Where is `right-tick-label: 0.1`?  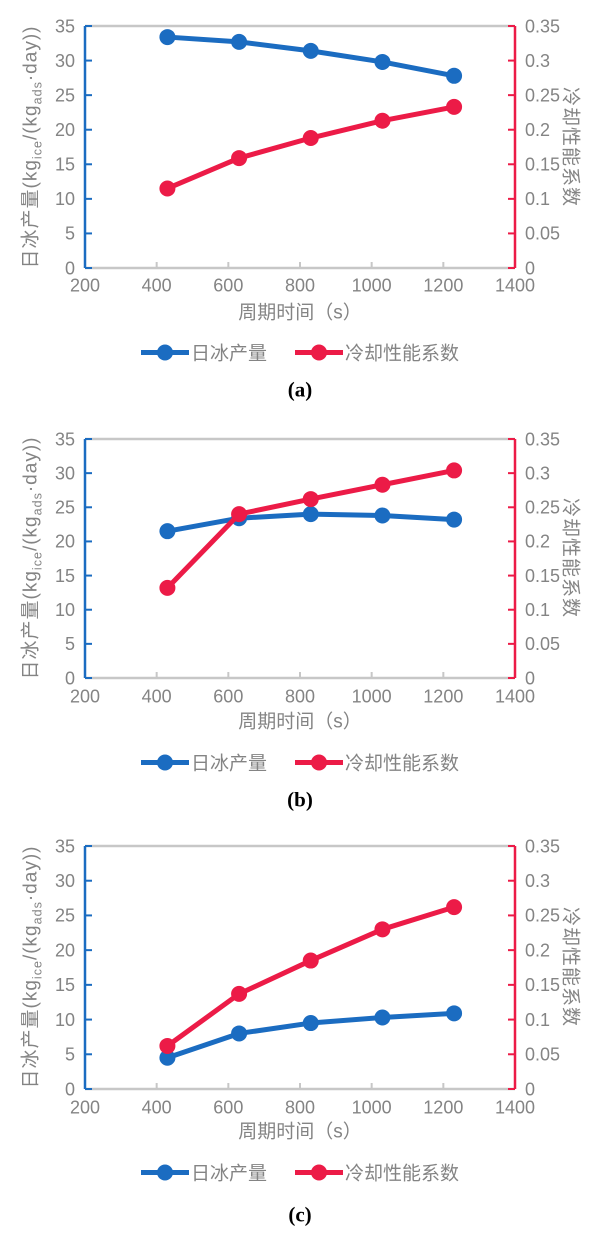
right-tick-label: 0.1 is located at coordinates (537, 199).